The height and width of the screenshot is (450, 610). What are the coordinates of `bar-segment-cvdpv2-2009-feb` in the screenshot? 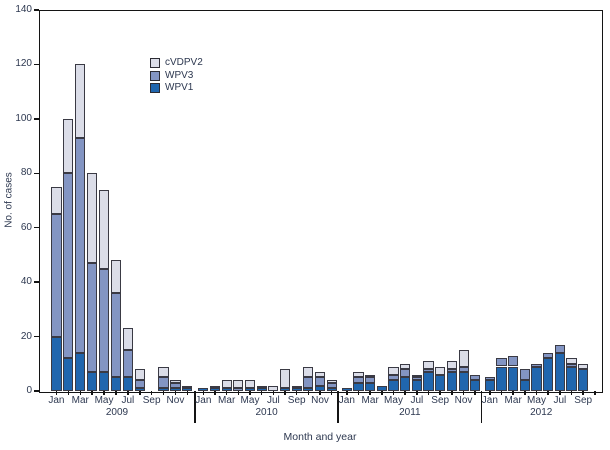 It's located at (68, 146).